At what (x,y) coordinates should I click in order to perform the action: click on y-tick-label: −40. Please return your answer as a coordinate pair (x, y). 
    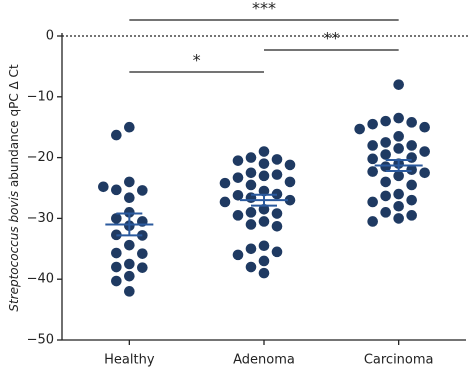
    Looking at the image, I should click on (40, 279).